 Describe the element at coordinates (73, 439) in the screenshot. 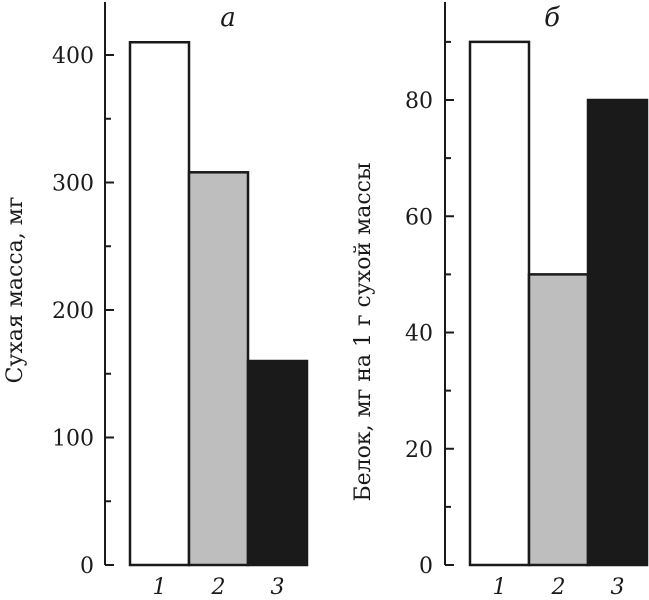

I see `y-tick-label-a-100: 100` at that location.